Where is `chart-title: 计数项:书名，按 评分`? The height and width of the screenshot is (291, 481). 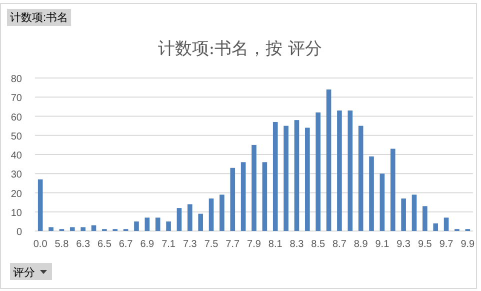
chart-title: 计数项:书名，按 评分 is located at coordinates (240, 49).